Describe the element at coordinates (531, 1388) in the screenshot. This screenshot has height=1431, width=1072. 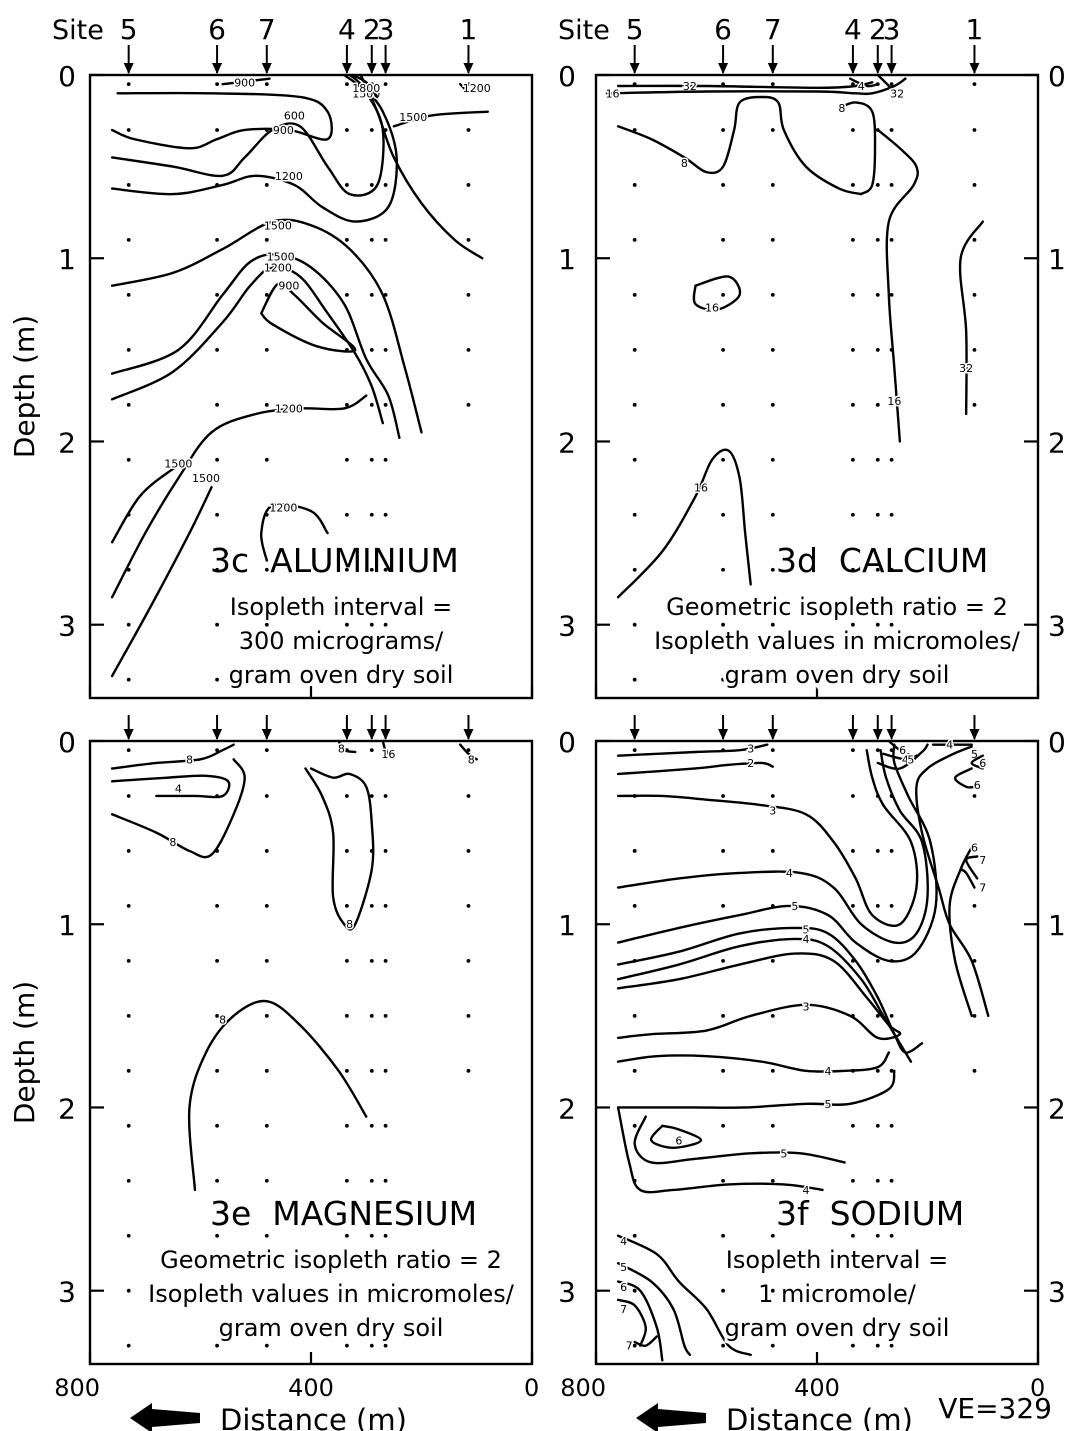
I see `x-tick-label: 0` at that location.